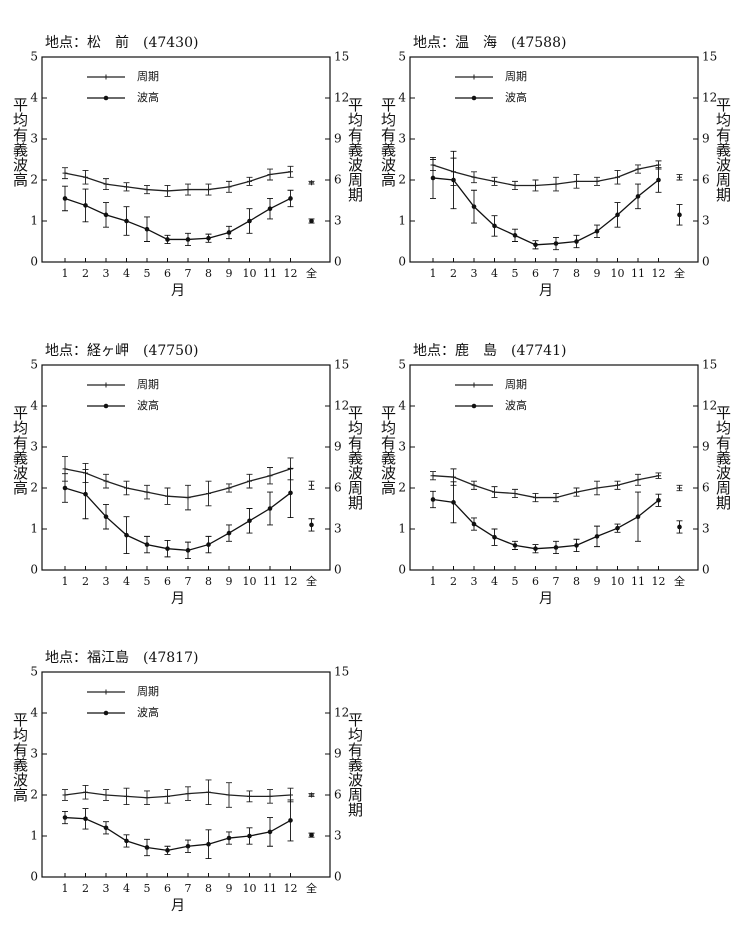 The width and height of the screenshot is (750, 931). I want to click on legend-label: 周期, so click(516, 384).